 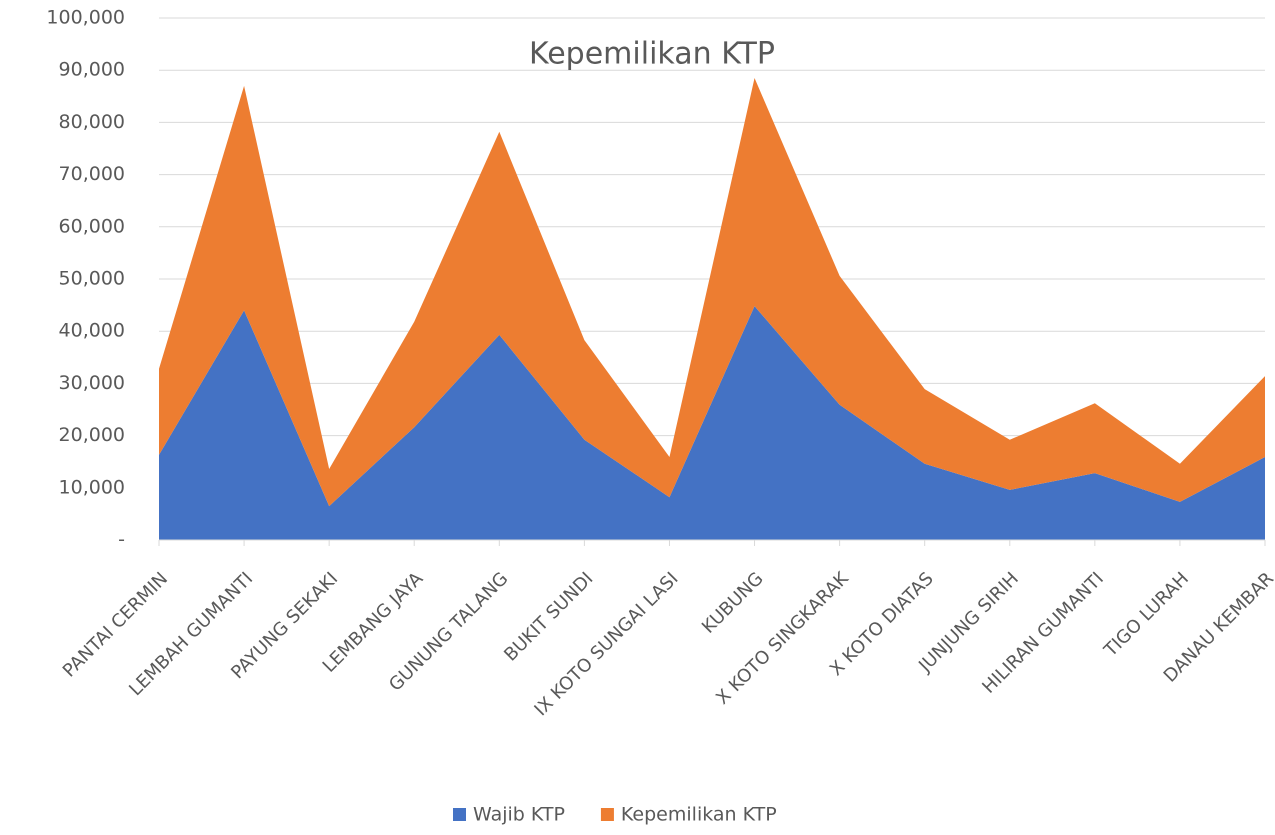 I want to click on y-tick-label: -, so click(x=121, y=540).